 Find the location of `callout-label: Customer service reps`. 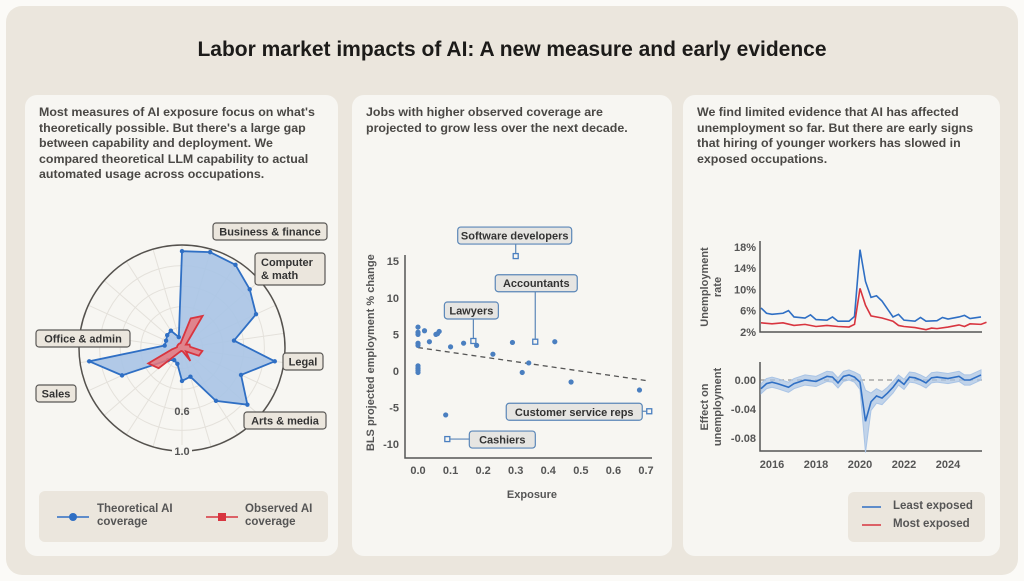

callout-label: Customer service reps is located at coordinates (574, 413).